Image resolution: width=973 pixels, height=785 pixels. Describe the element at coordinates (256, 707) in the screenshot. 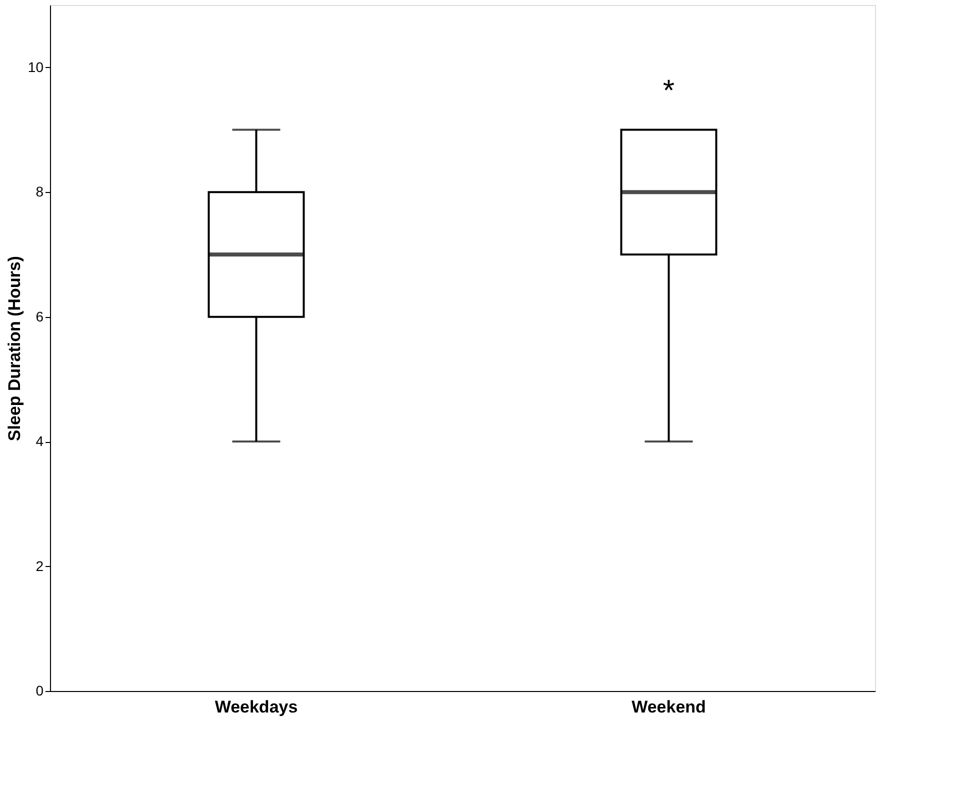

I see `x-tick-label: Weekdays` at that location.